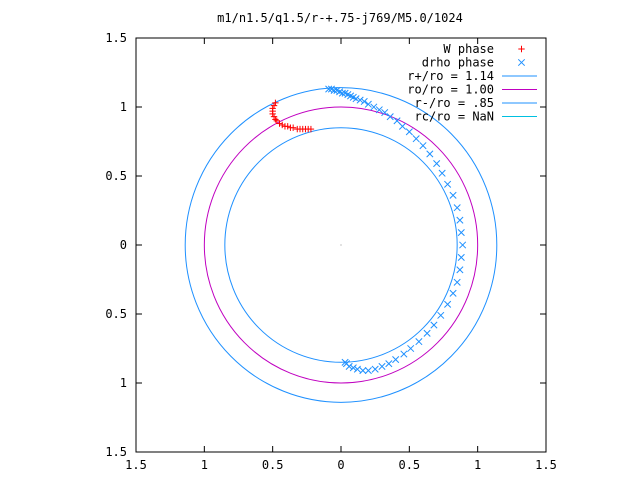  What do you see at coordinates (450, 90) in the screenshot?
I see `legend-label: ro/ro = 1.00` at bounding box center [450, 90].